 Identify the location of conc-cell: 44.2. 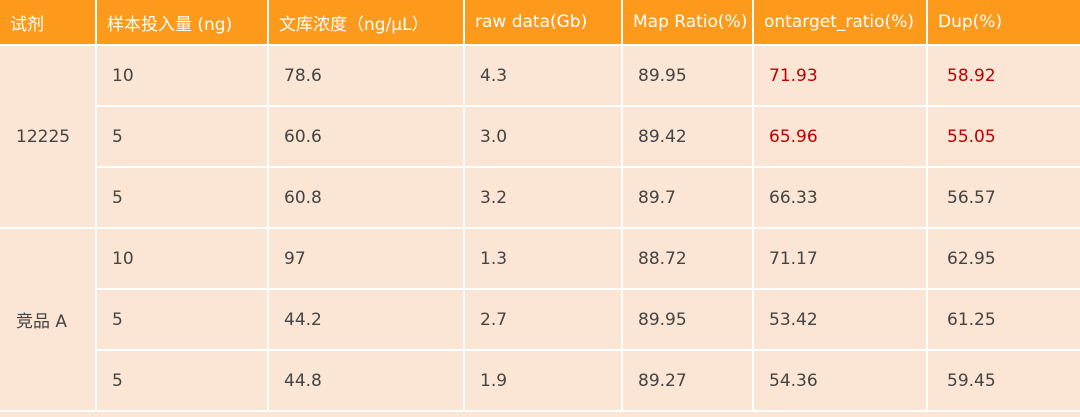
(366, 320).